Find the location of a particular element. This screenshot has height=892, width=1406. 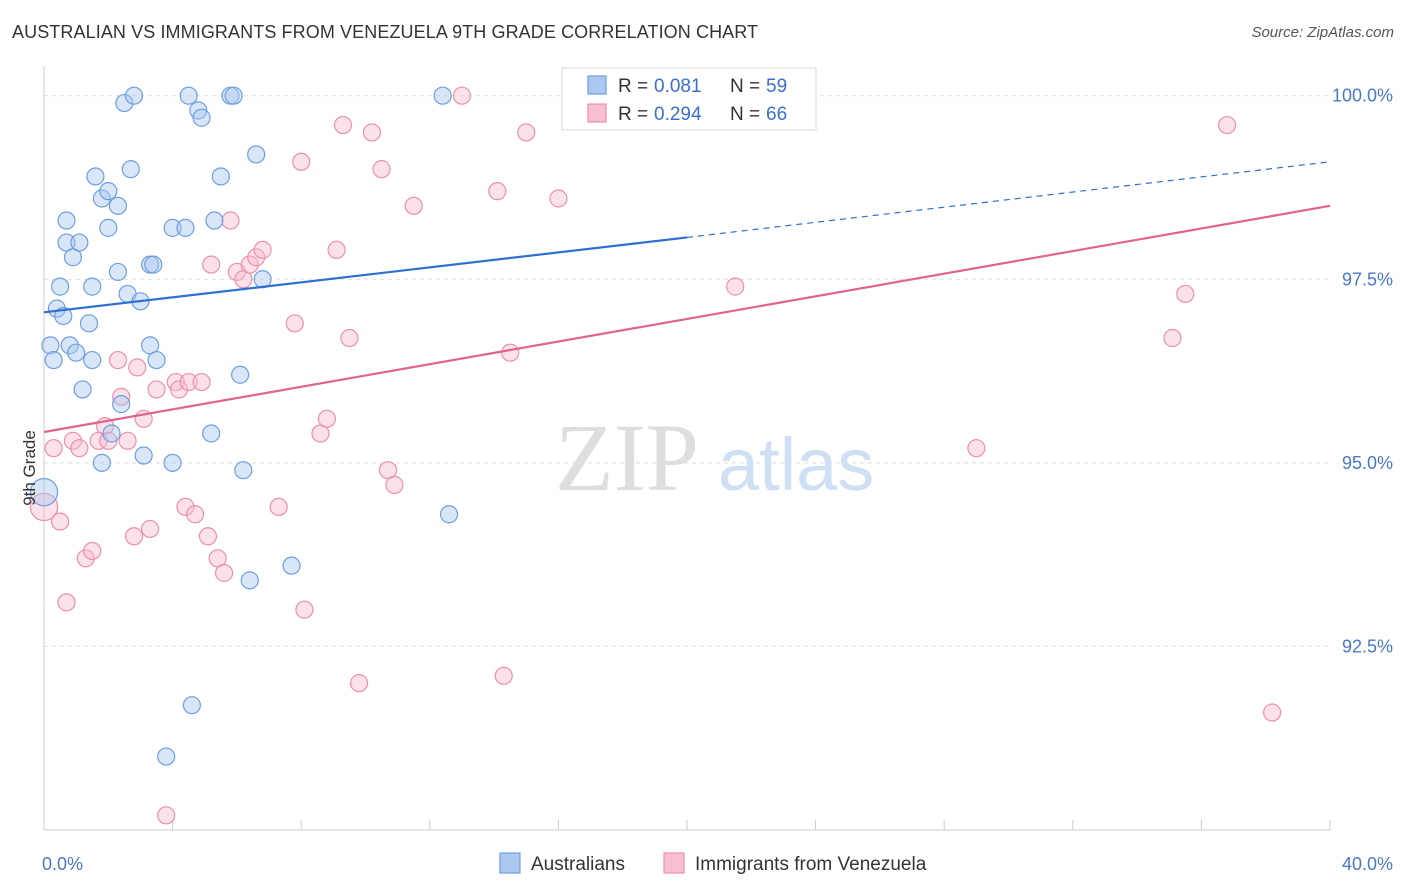

x-tick-labels: 0.0% 40.0% is located at coordinates (717, 864).